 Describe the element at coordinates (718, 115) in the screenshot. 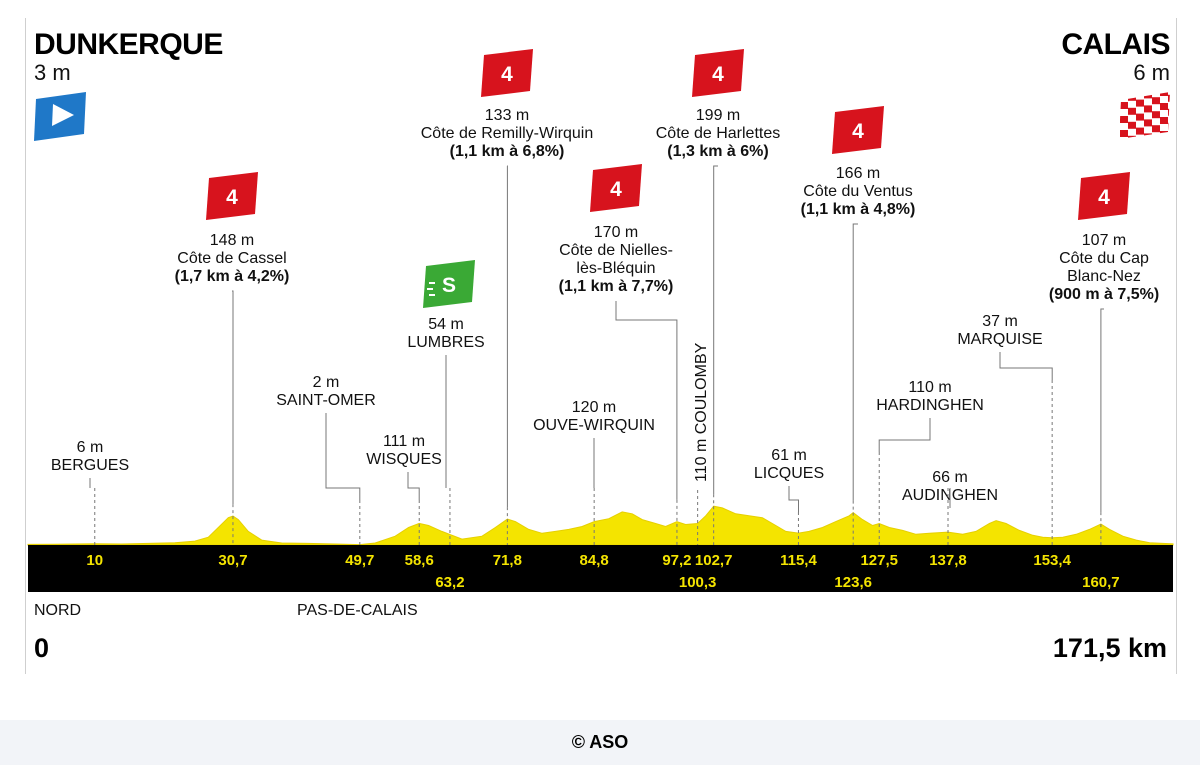

I see `climb-altitude: 199 m` at that location.